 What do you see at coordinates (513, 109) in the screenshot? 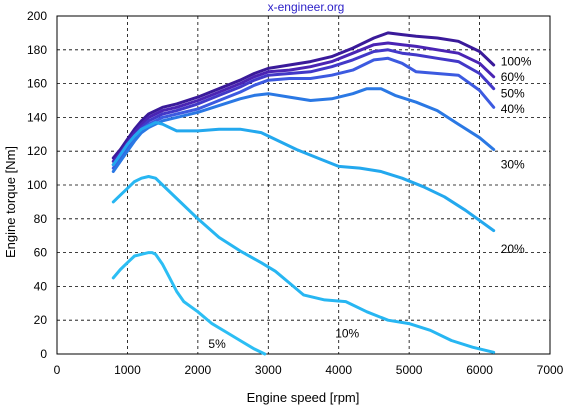
I see `annotation-40pct: 40%` at bounding box center [513, 109].